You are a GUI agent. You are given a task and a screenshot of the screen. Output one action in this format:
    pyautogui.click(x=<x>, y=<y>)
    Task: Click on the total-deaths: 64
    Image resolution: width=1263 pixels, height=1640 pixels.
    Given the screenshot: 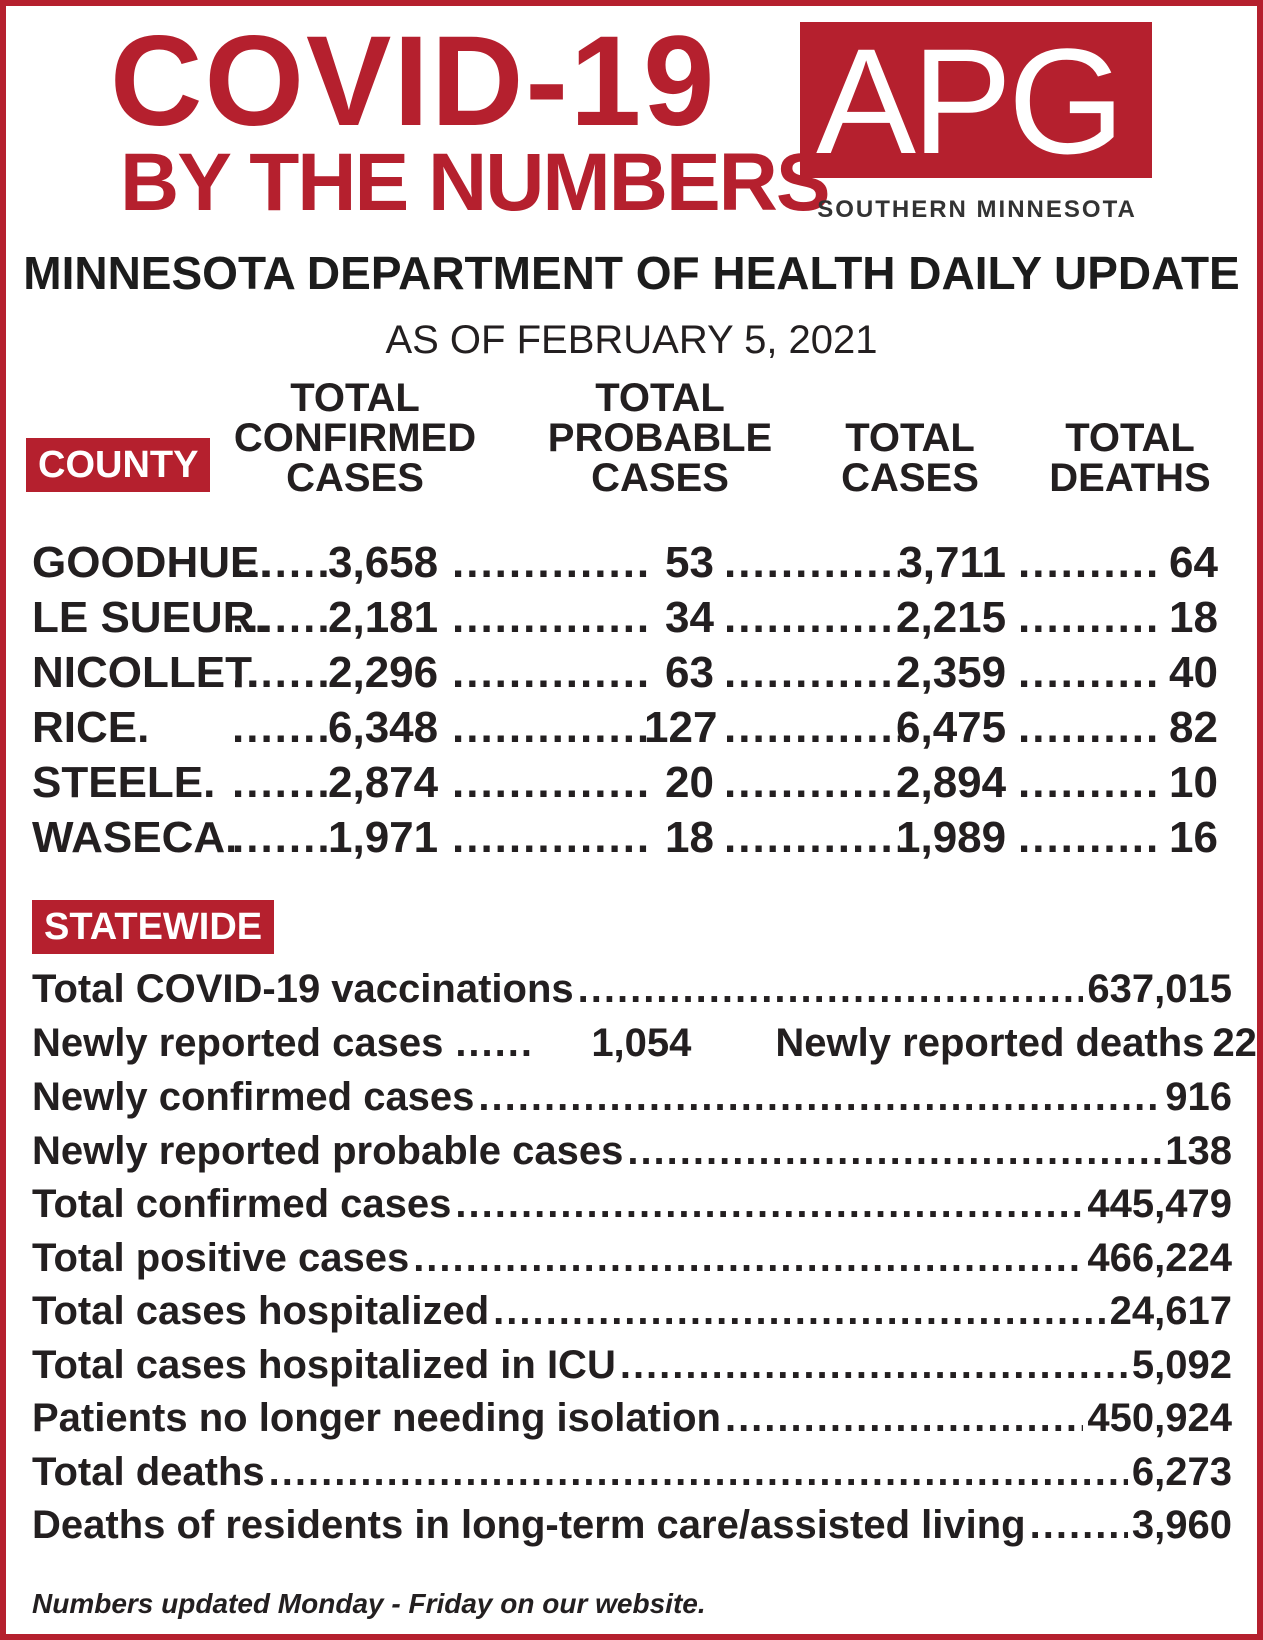 What is the action you would take?
    pyautogui.click(x=1193, y=562)
    